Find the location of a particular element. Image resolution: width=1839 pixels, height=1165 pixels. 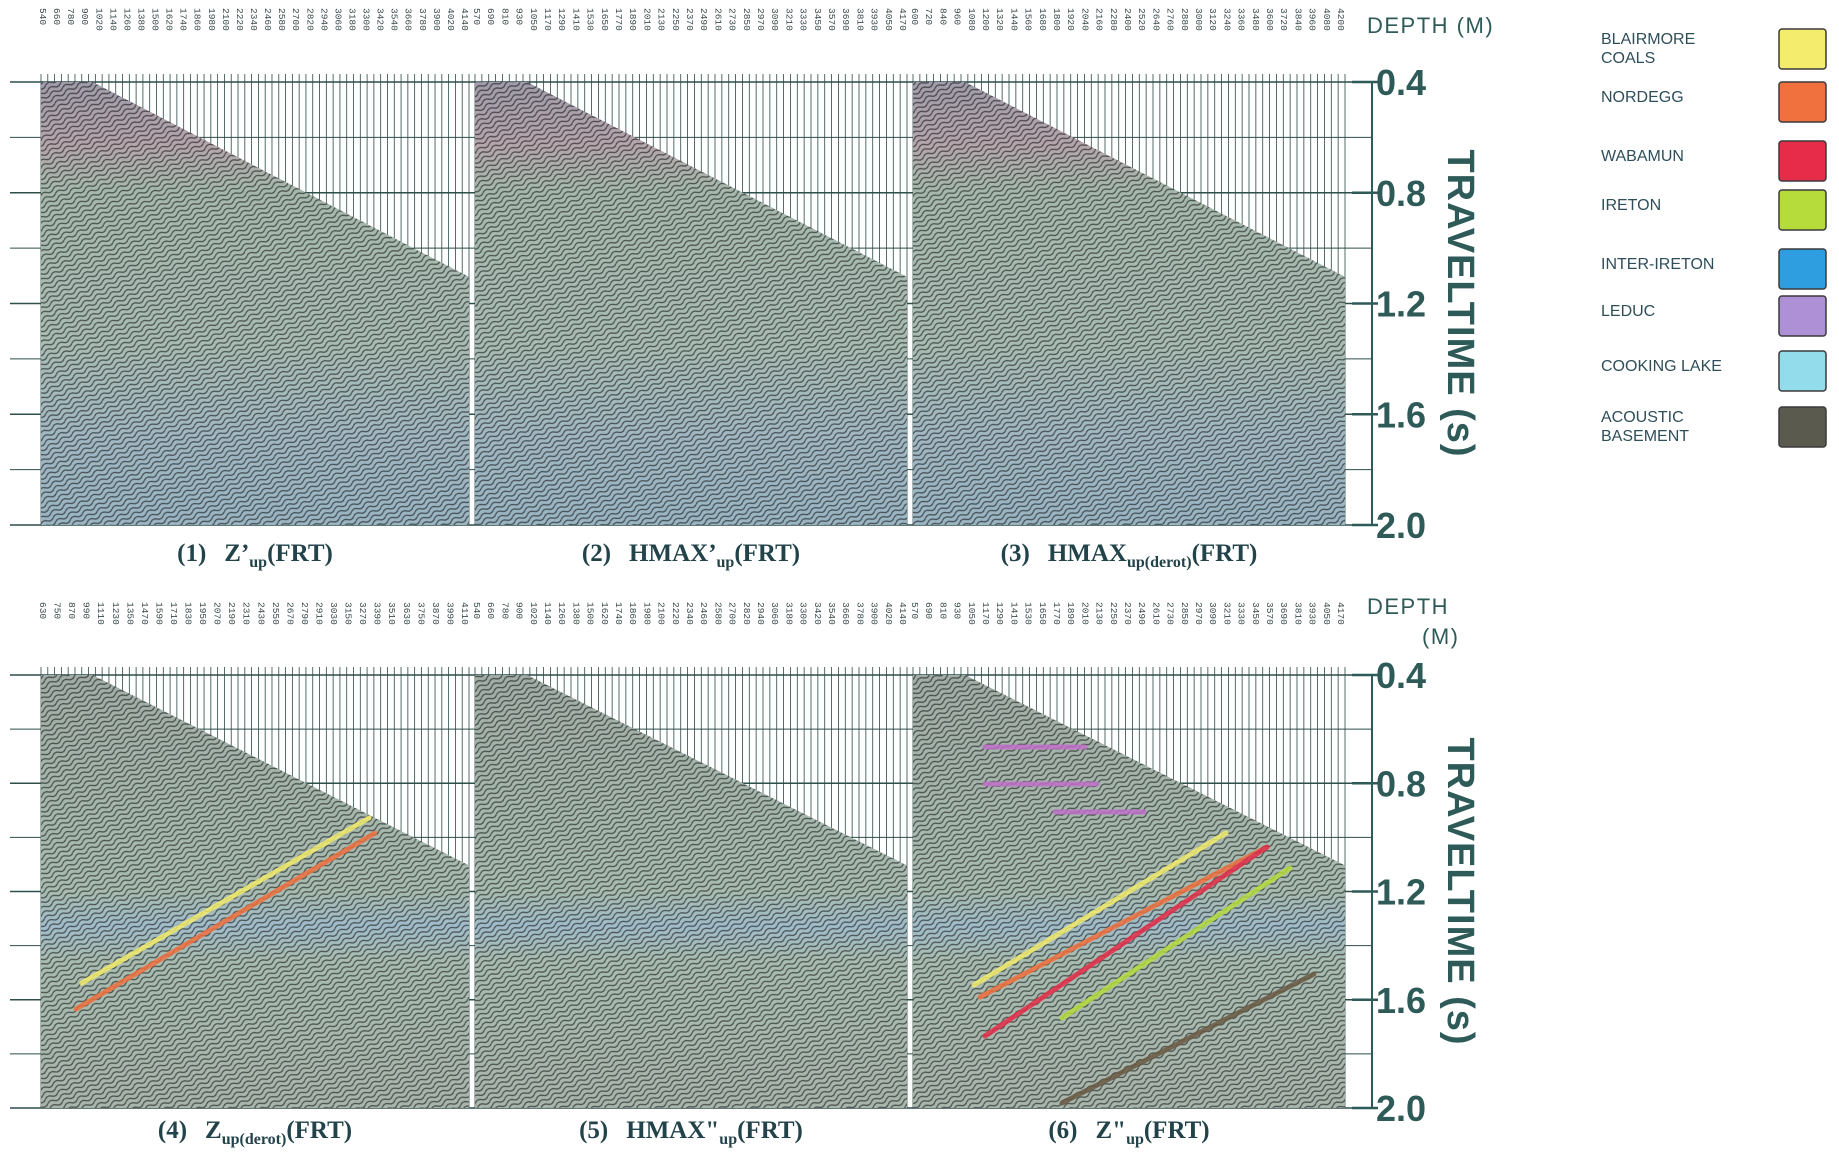

caption-sub: up is located at coordinates (728, 1139).